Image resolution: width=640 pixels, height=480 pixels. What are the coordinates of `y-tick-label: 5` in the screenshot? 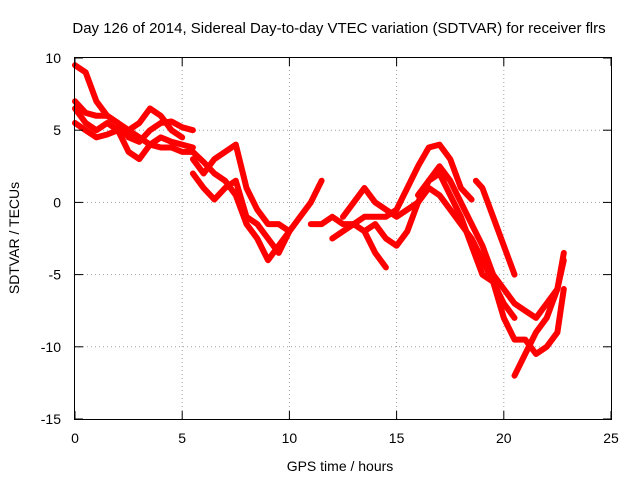 It's located at (57, 130).